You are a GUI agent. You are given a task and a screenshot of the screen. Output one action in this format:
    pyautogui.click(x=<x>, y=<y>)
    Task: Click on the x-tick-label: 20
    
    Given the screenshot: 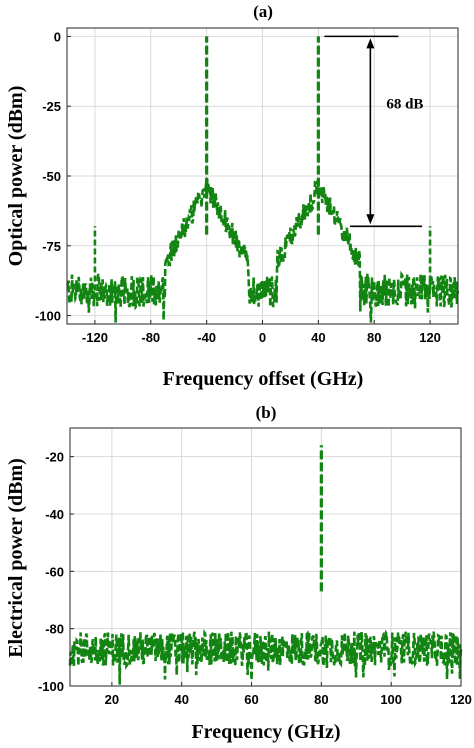 What is the action you would take?
    pyautogui.click(x=112, y=699)
    